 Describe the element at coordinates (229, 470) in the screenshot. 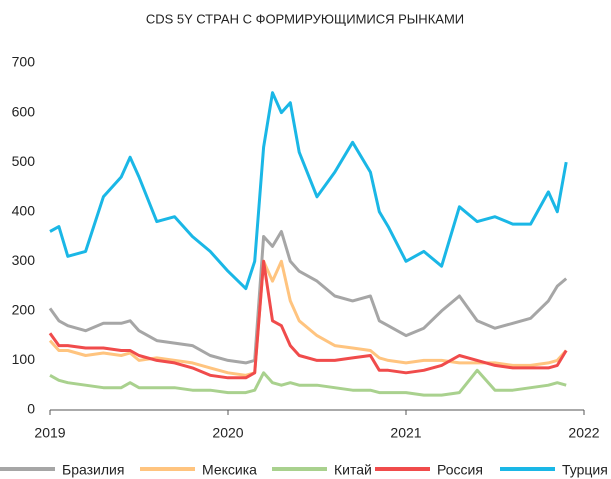

I see `legend-label: Мексика` at that location.